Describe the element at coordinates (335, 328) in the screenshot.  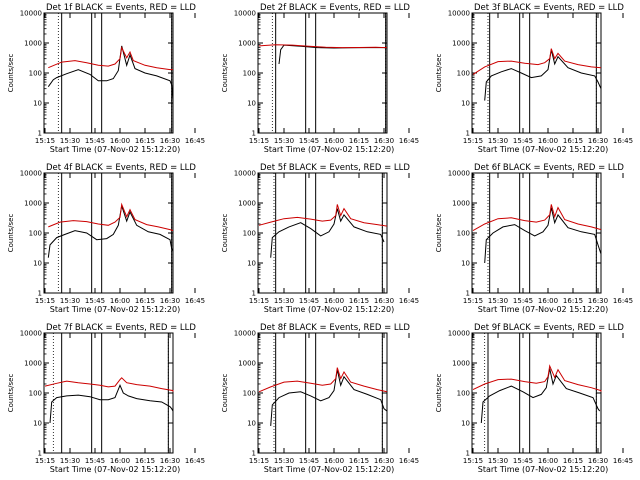
I see `panel-title: Det 8f BLACK = Events, RED = LLD` at that location.